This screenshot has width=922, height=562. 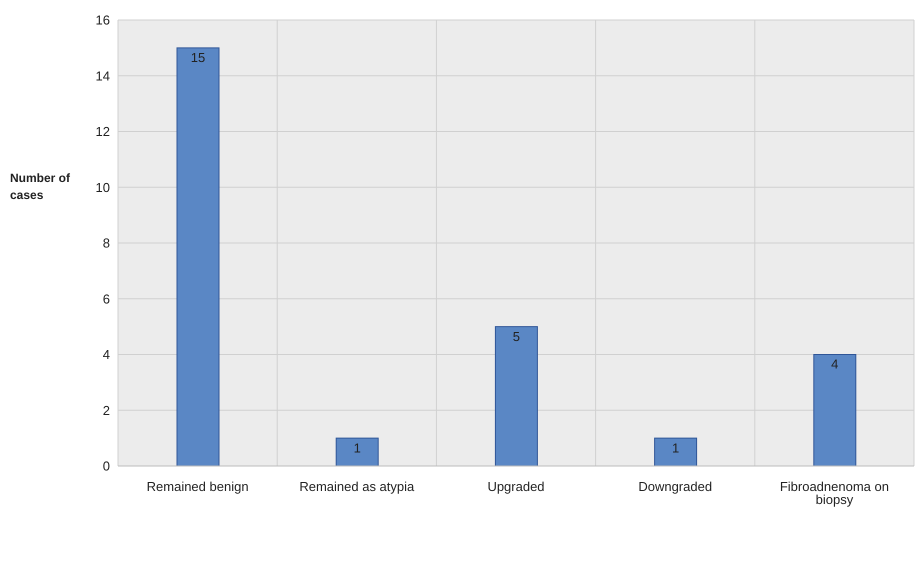 What do you see at coordinates (103, 187) in the screenshot?
I see `y-tick-label: 10` at bounding box center [103, 187].